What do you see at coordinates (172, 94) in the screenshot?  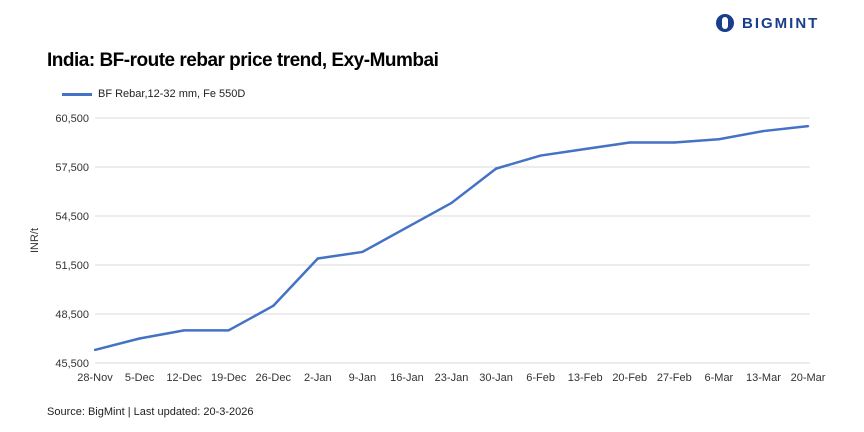 I see `legend-label: BF Rebar,12-32 mm, Fe 550D` at bounding box center [172, 94].